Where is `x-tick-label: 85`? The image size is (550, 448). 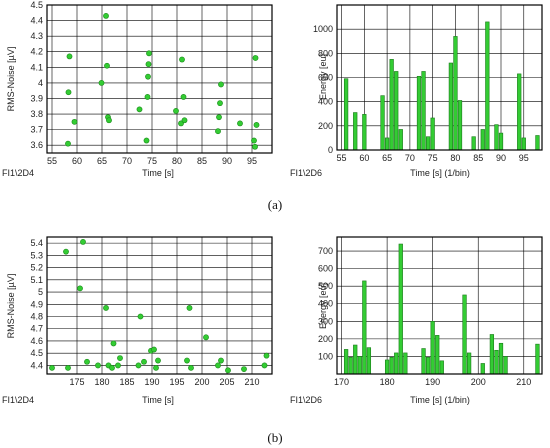 x-tick-label: 85 is located at coordinates (202, 161).